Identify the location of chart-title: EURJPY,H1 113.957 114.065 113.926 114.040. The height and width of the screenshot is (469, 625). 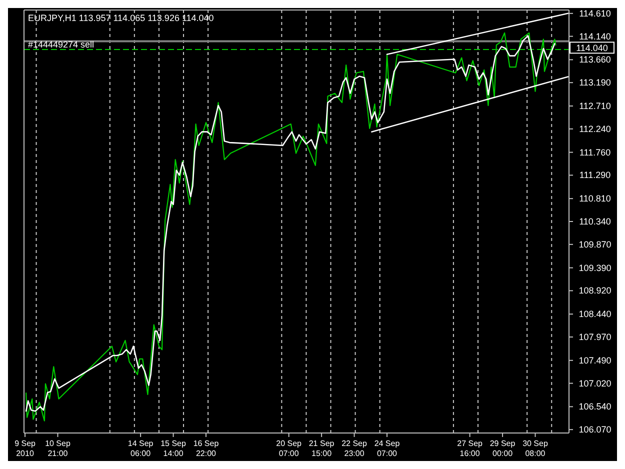
(121, 18).